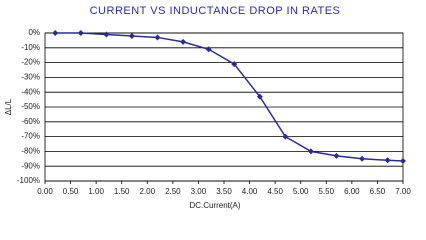 This screenshot has width=426, height=240. What do you see at coordinates (224, 191) in the screenshot?
I see `x-tick-label: 3.50` at bounding box center [224, 191].